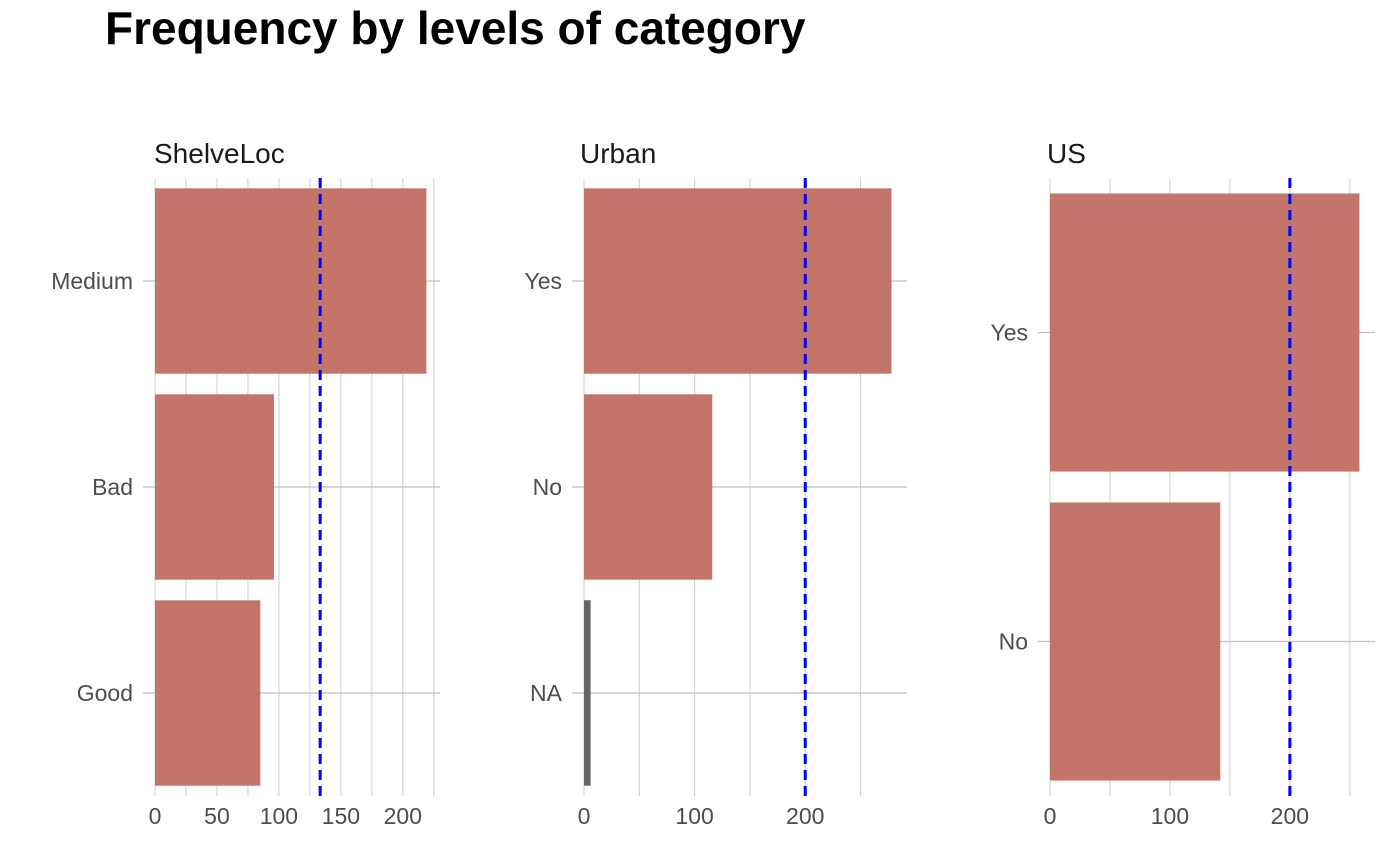 The height and width of the screenshot is (866, 1400). I want to click on facet-title: US, so click(1066, 153).